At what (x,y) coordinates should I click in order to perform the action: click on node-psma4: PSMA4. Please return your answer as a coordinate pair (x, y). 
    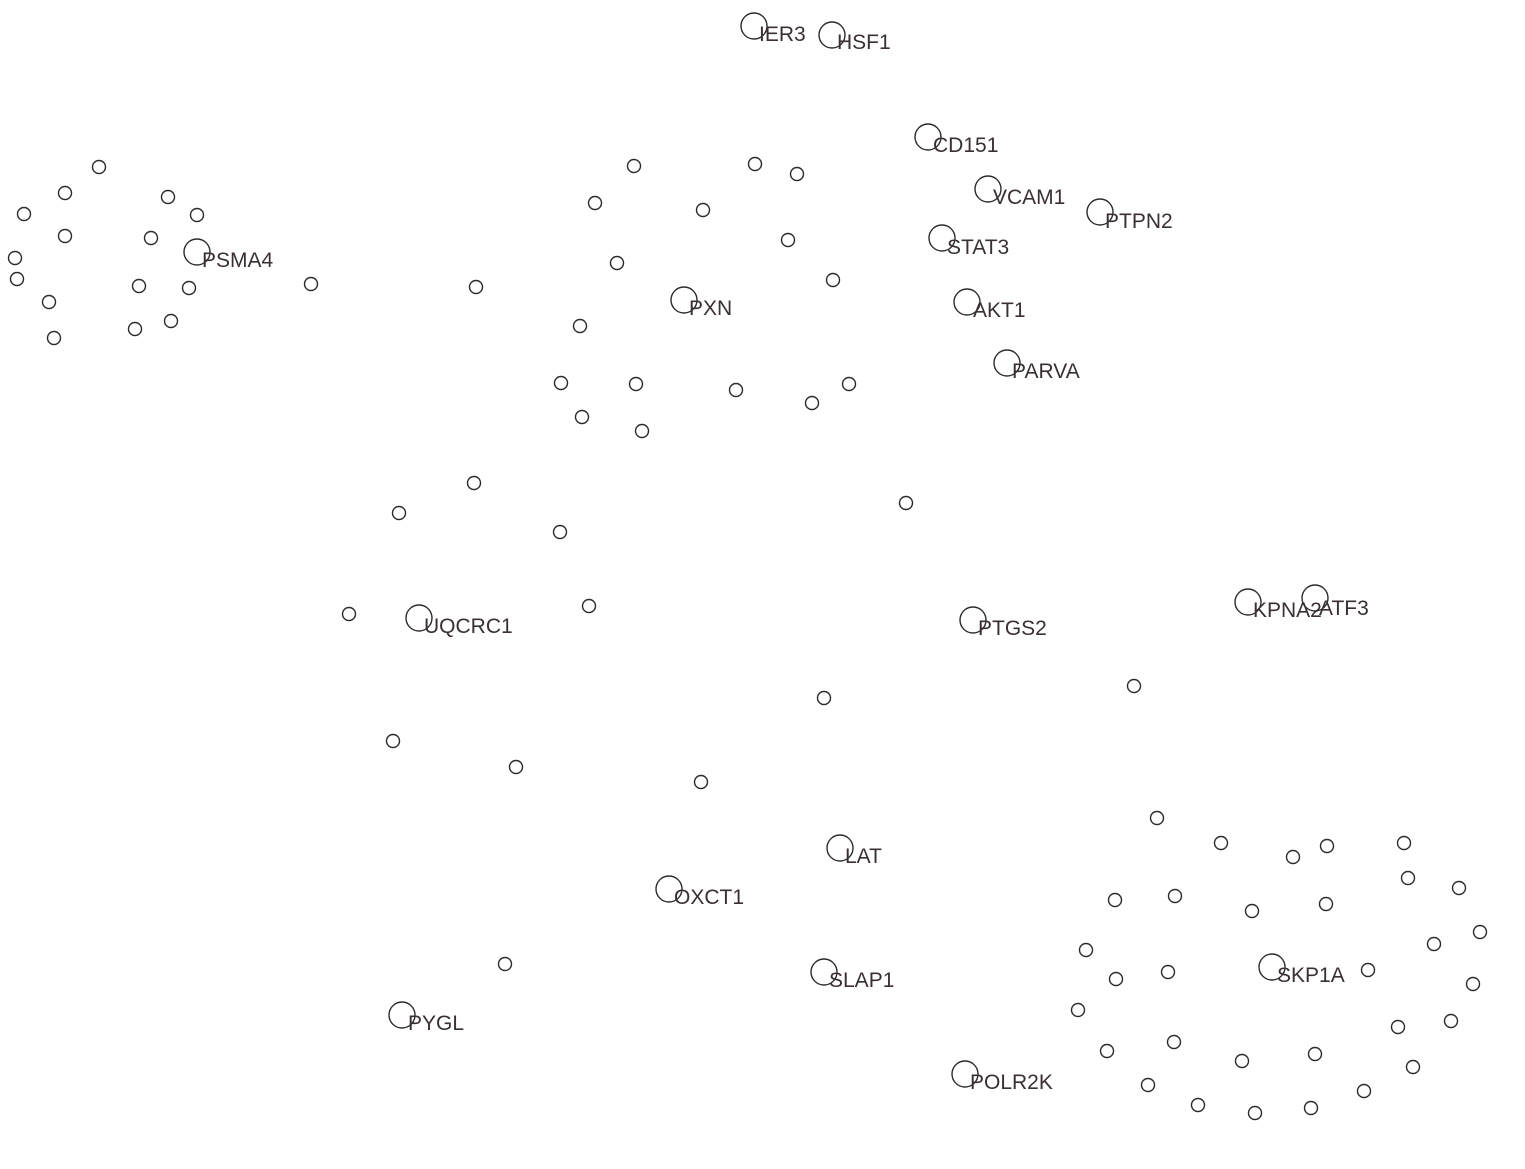
    Looking at the image, I should click on (228, 255).